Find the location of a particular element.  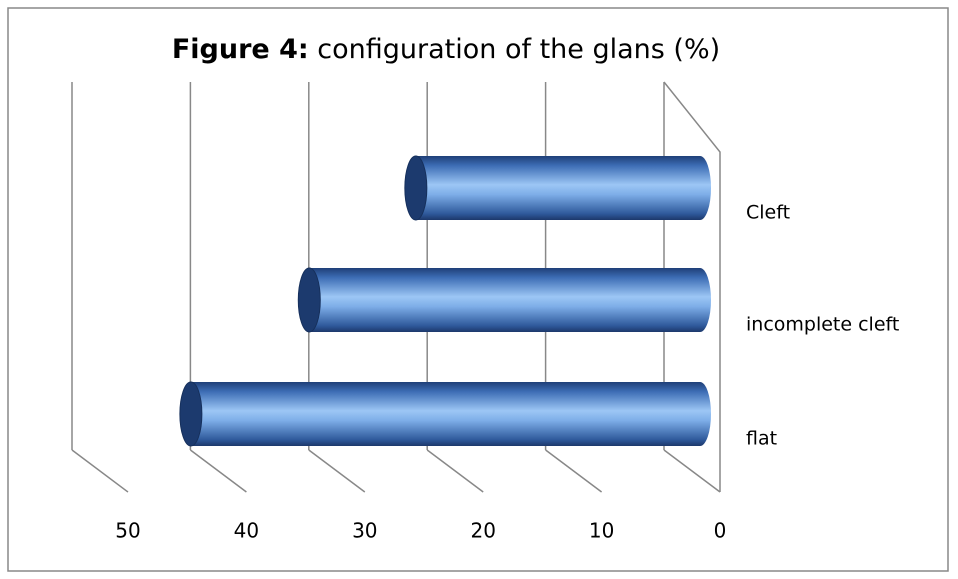

x-tick-label: 0 is located at coordinates (720, 531).